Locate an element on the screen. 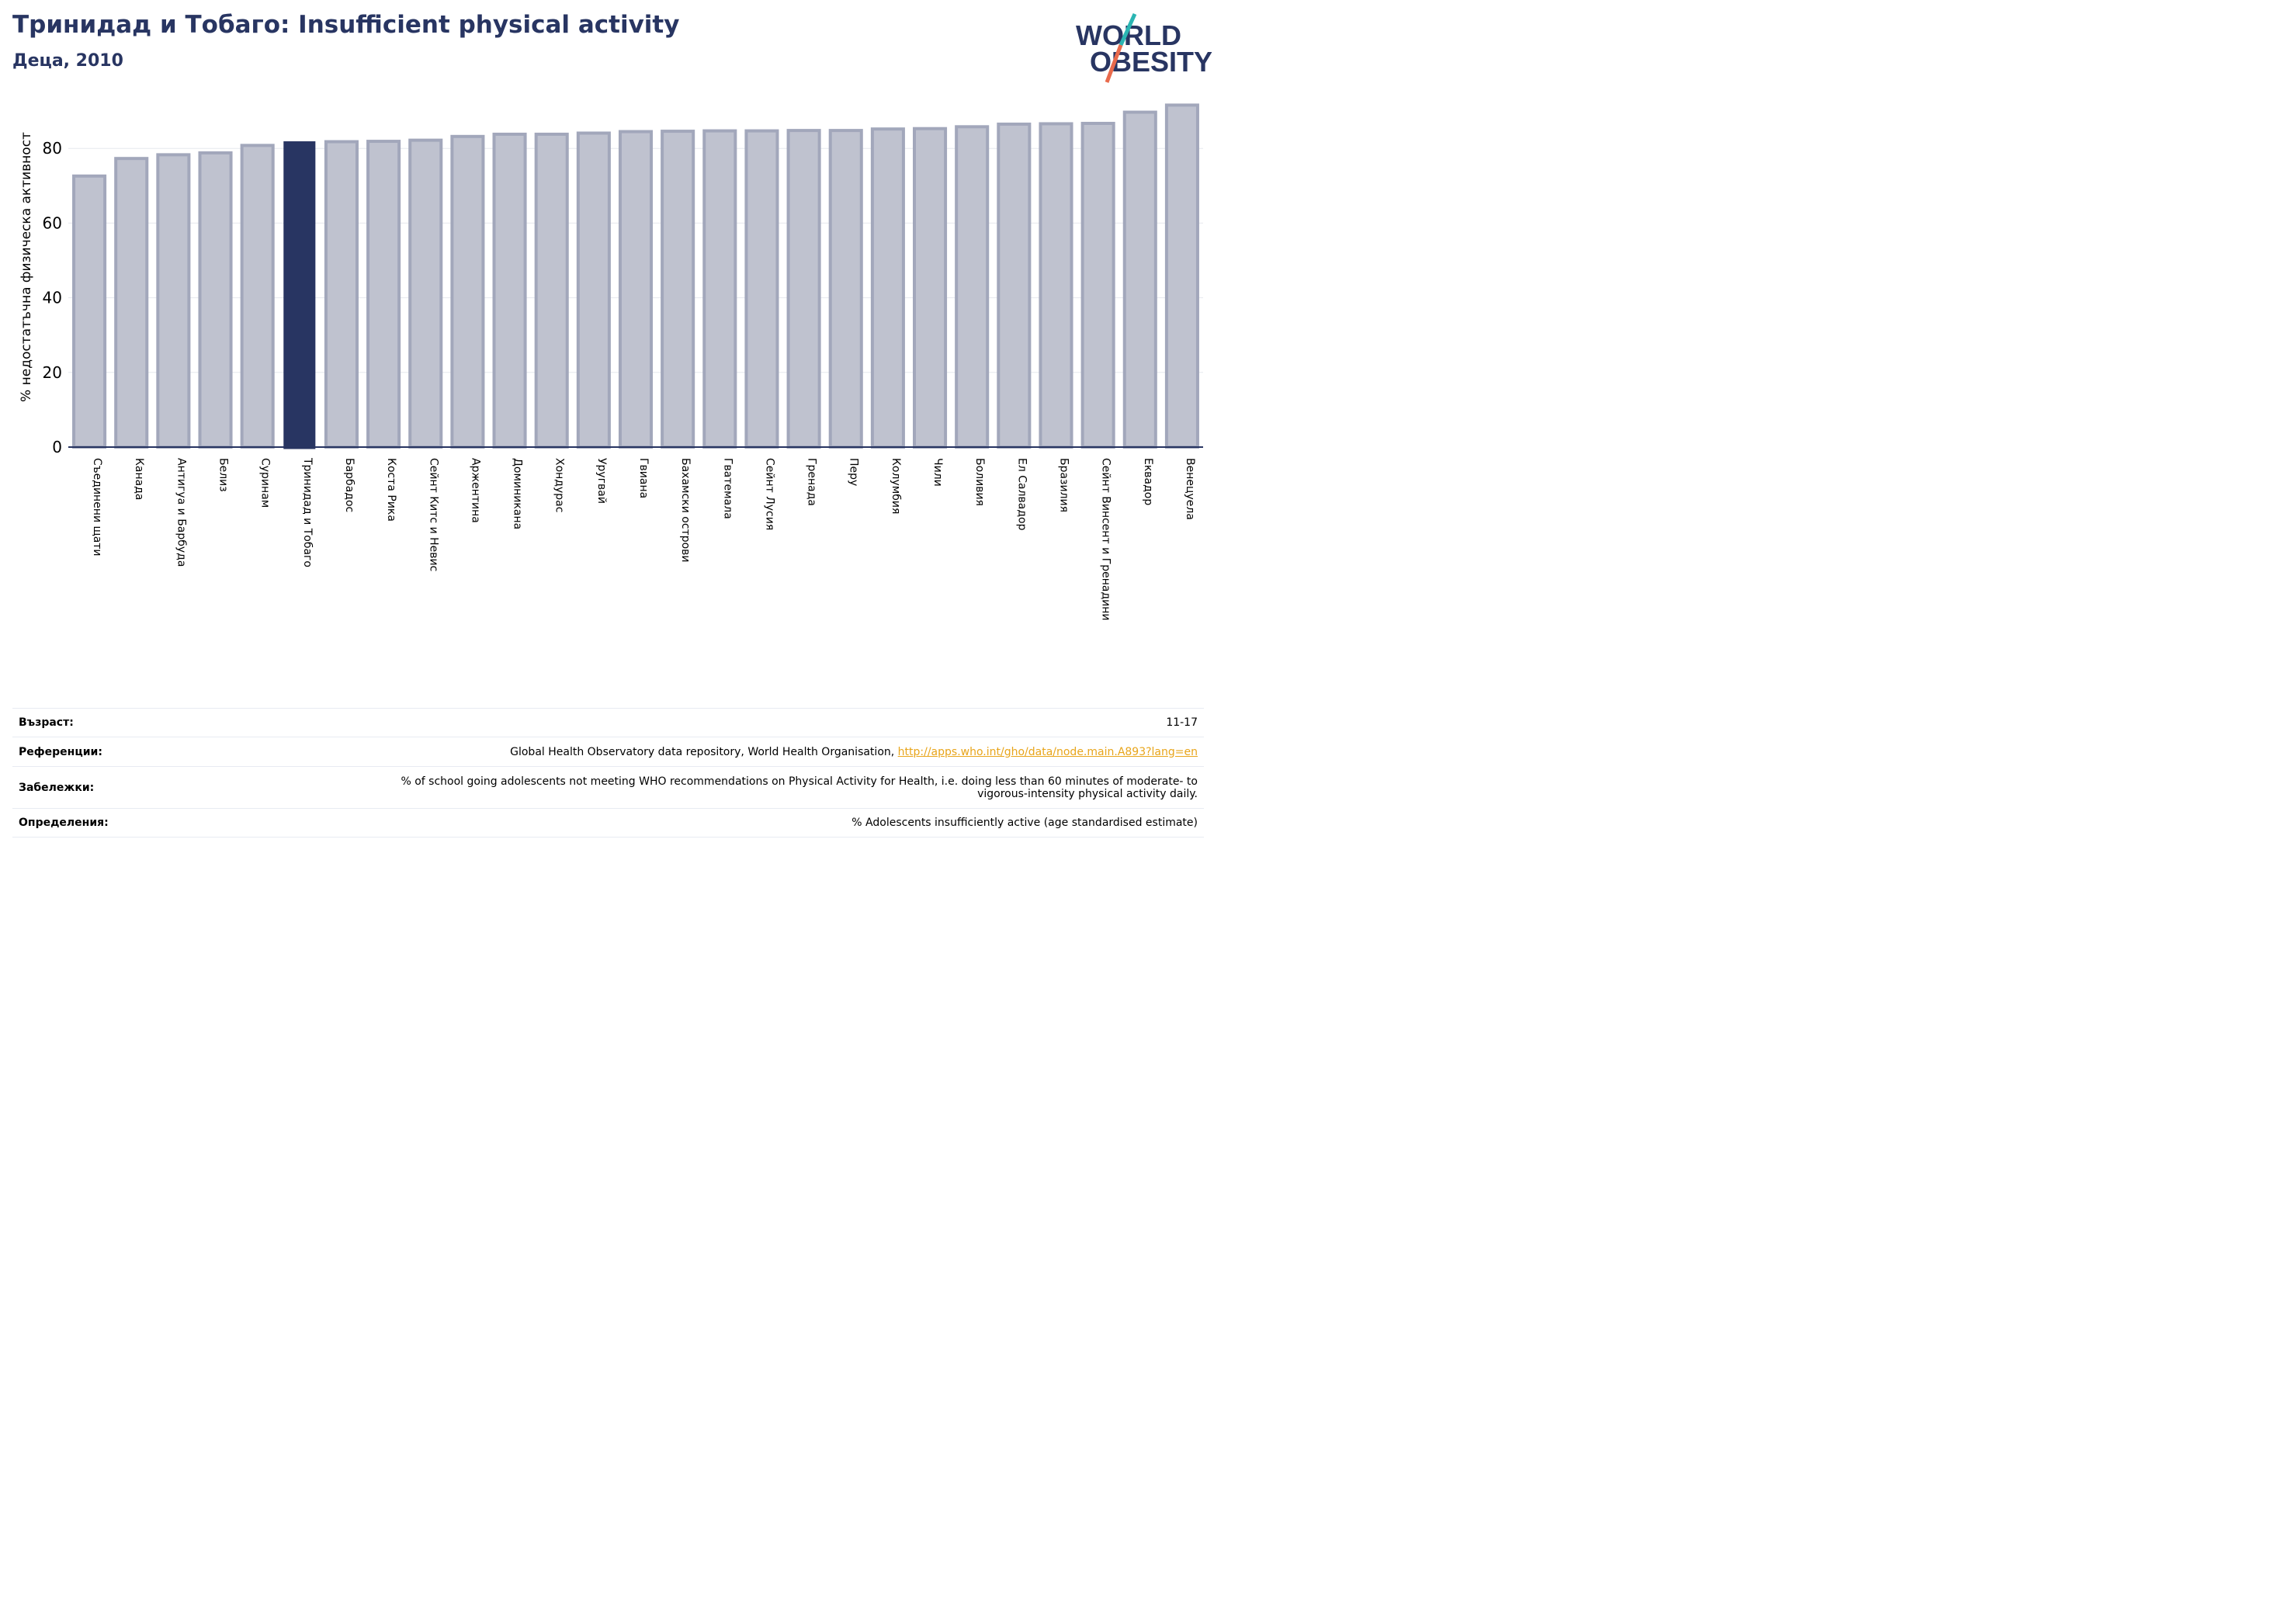 Image resolution: width=2296 pixels, height=1623 pixels. x-tick-label: Съединени щати is located at coordinates (97, 507).